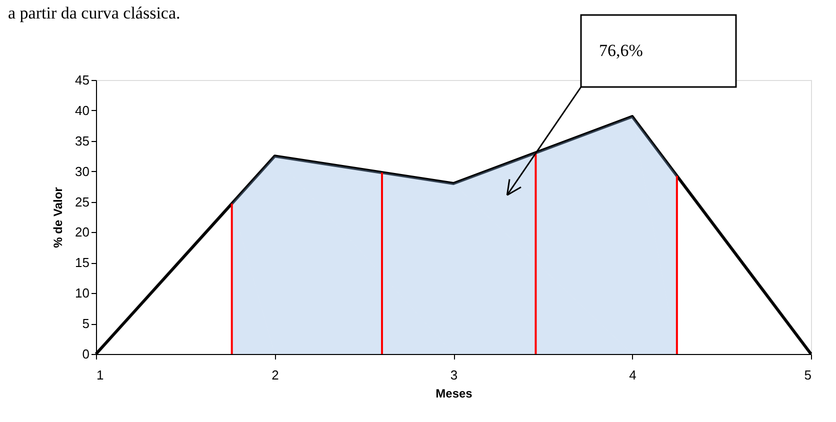 Image resolution: width=836 pixels, height=422 pixels. What do you see at coordinates (454, 375) in the screenshot?
I see `x-tick-label: 3` at bounding box center [454, 375].